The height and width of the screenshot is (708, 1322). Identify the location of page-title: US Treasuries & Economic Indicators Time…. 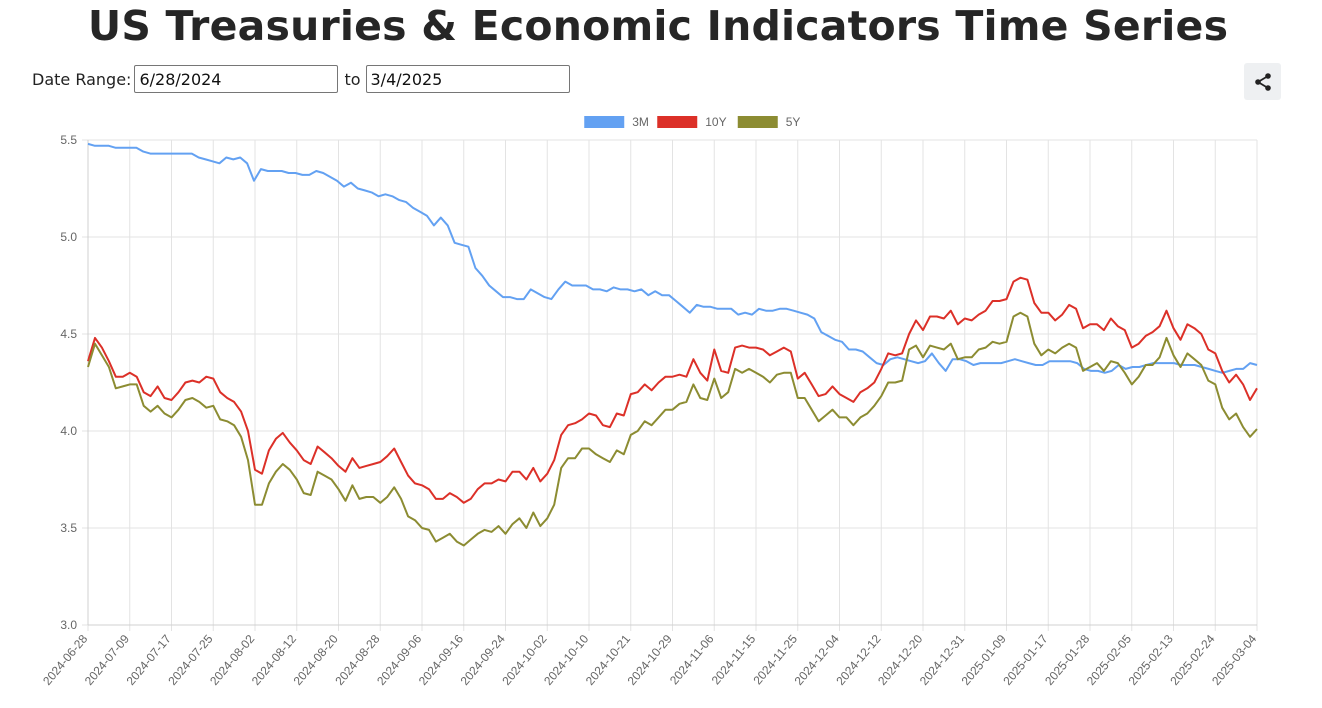
(658, 26).